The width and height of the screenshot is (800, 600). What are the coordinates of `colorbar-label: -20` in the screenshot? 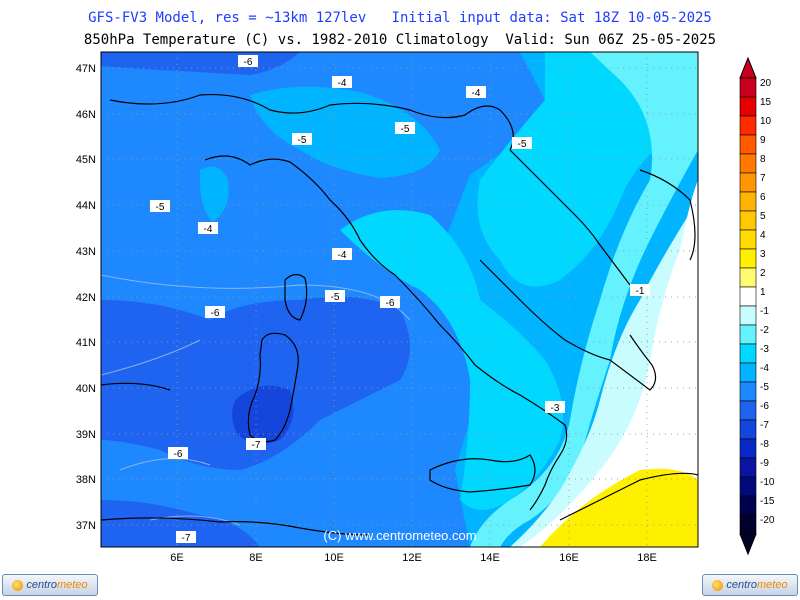 It's located at (767, 520).